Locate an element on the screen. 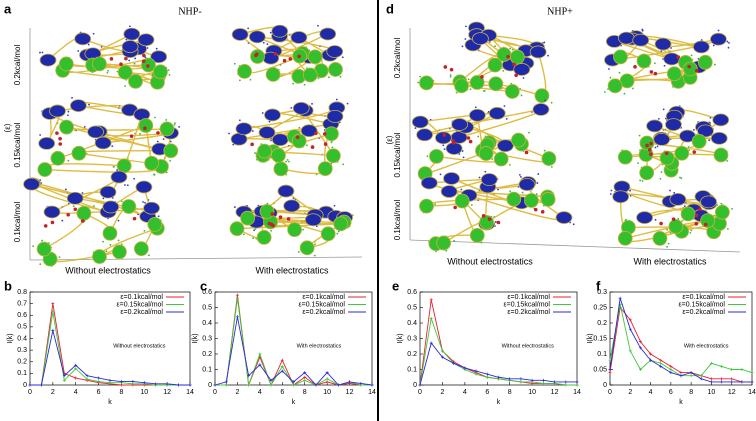 This screenshot has width=756, height=421. legend-label: ε=0.15kcal/mol is located at coordinates (526, 304).